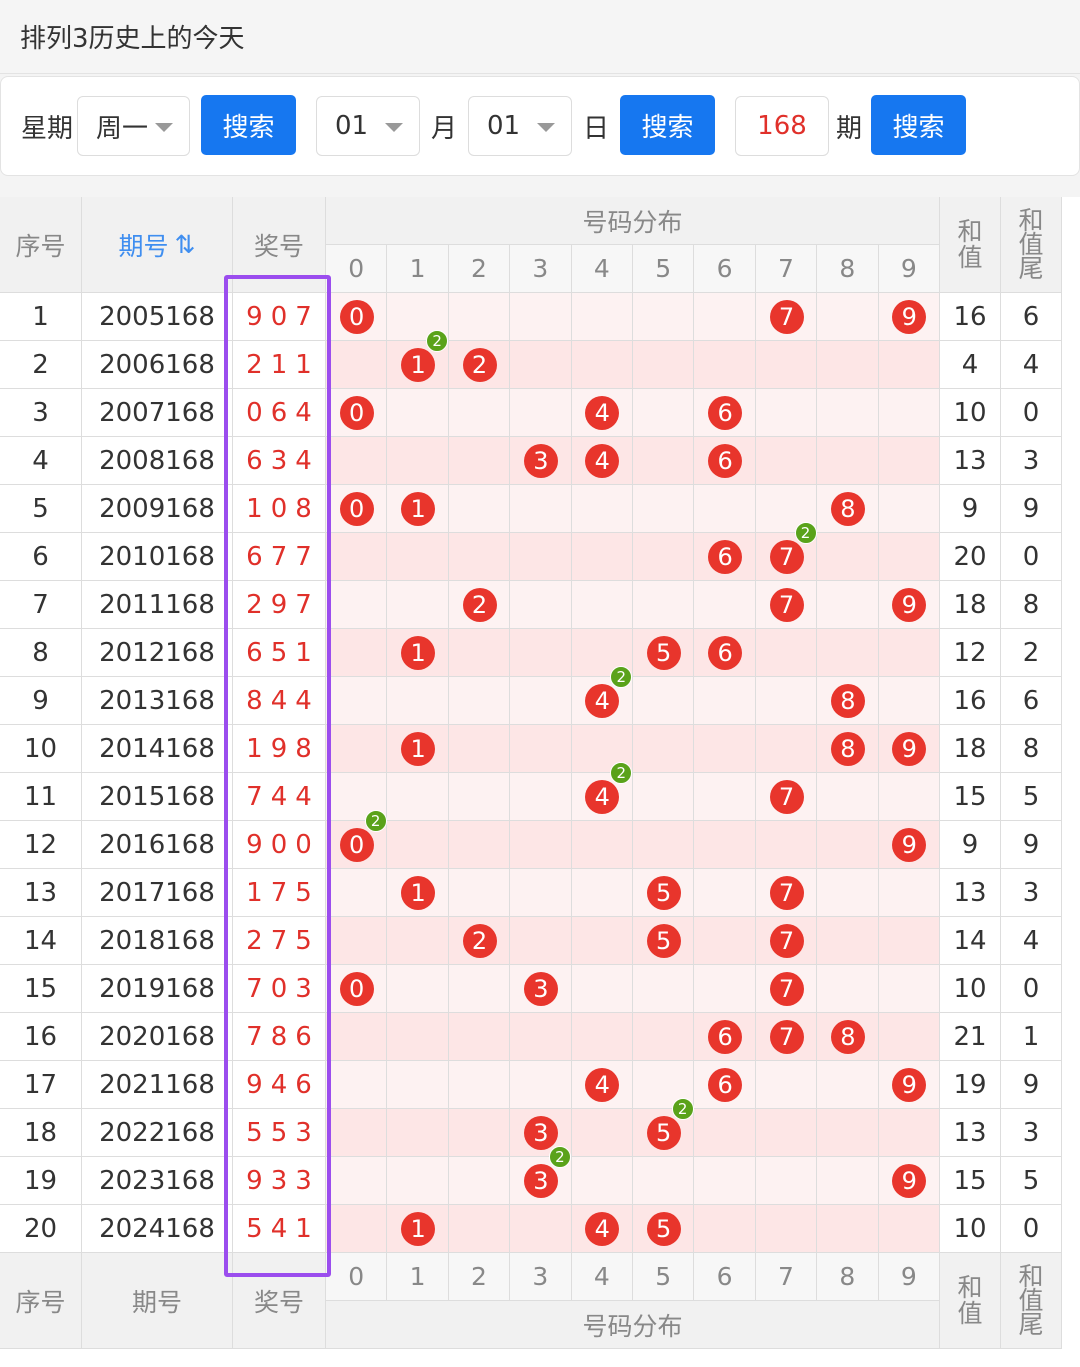  Describe the element at coordinates (479, 269) in the screenshot. I see `digit-header: 2` at that location.